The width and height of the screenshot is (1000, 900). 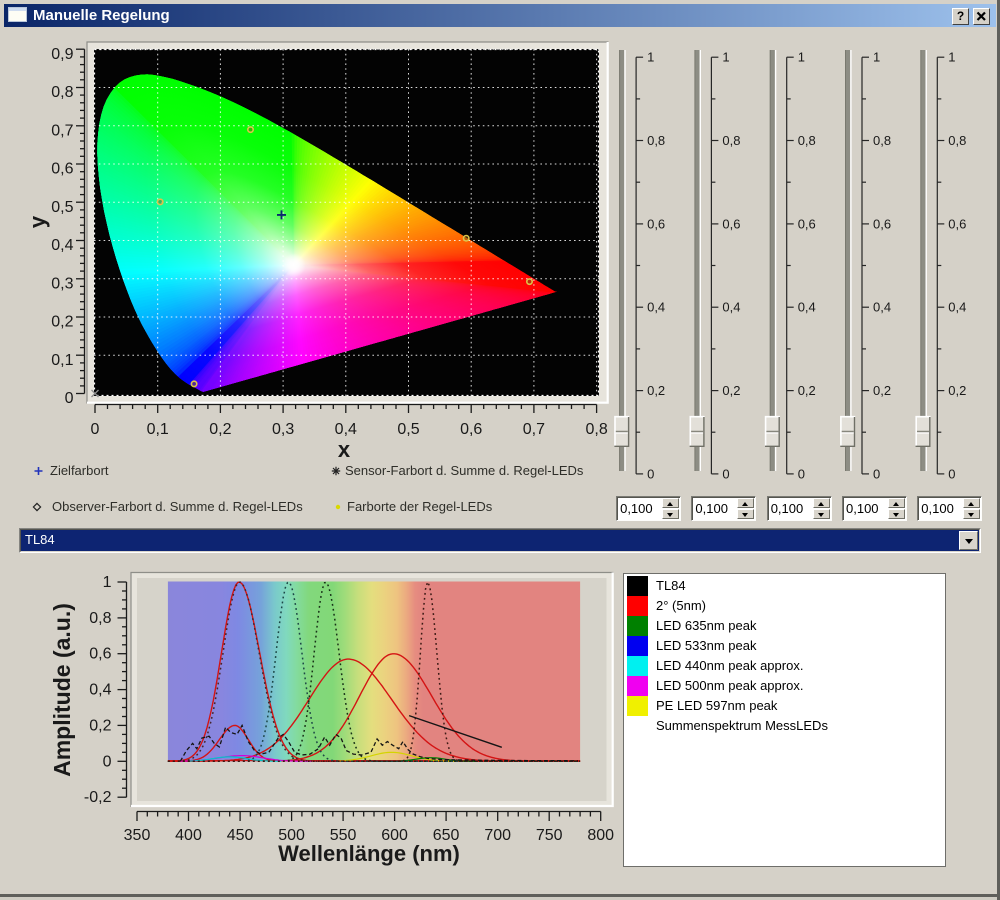 What do you see at coordinates (446, 835) in the screenshot?
I see `svg-text: 650` at bounding box center [446, 835].